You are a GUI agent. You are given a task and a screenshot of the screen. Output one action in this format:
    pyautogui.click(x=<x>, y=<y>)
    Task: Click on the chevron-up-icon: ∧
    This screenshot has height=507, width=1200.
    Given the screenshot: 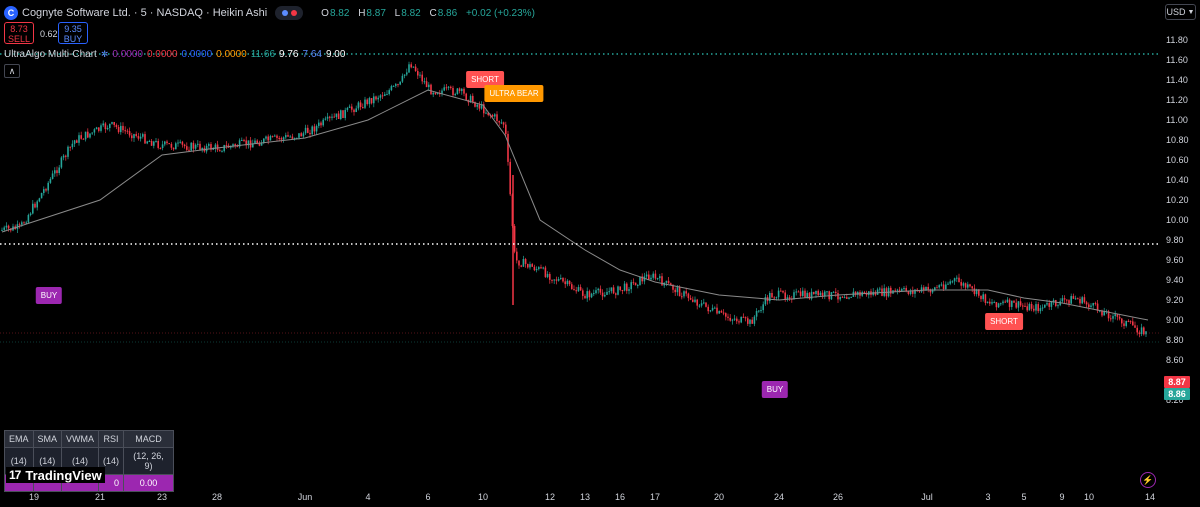 What is the action you would take?
    pyautogui.click(x=12, y=70)
    